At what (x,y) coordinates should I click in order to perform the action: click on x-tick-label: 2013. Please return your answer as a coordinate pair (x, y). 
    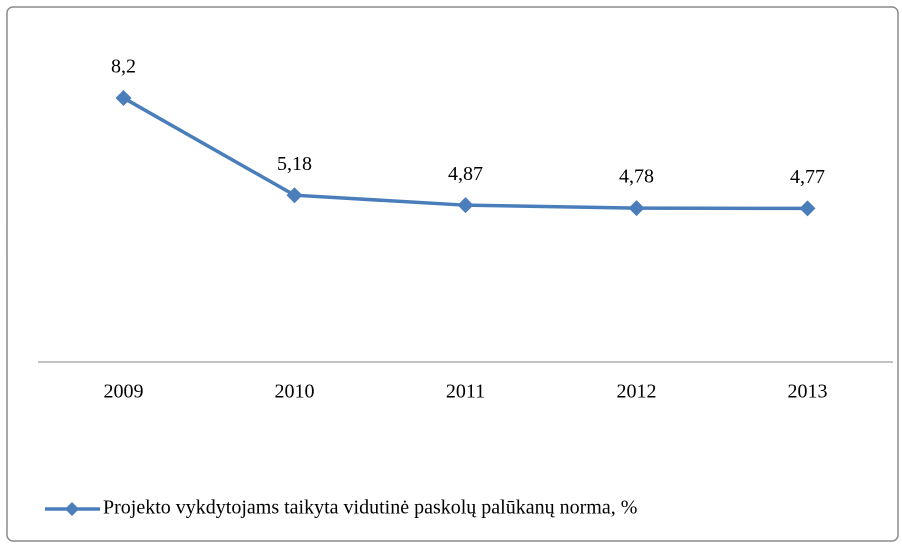
    Looking at the image, I should click on (808, 392).